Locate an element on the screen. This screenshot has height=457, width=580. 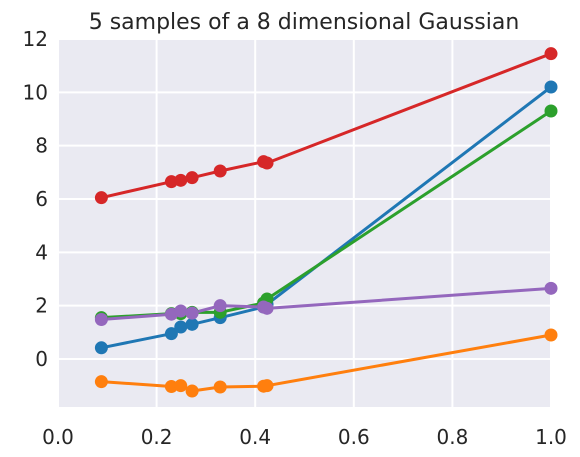
x-tick-label: 0.4 is located at coordinates (255, 437).